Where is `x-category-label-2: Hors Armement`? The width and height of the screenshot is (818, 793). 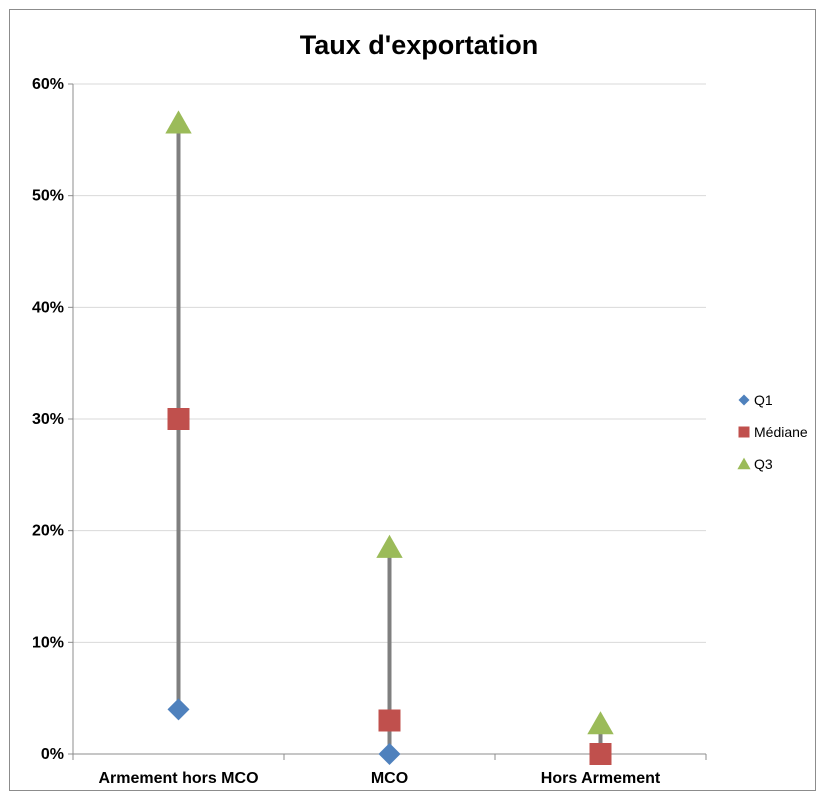
x-category-label-2: Hors Armement is located at coordinates (601, 778).